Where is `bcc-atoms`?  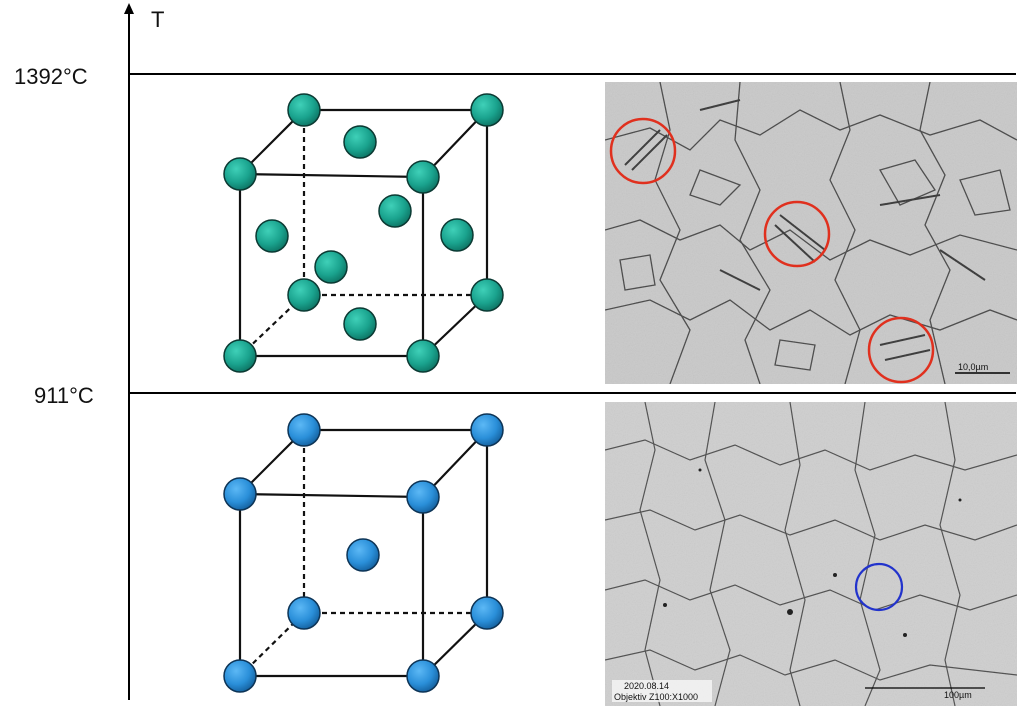 bcc-atoms is located at coordinates (363, 553).